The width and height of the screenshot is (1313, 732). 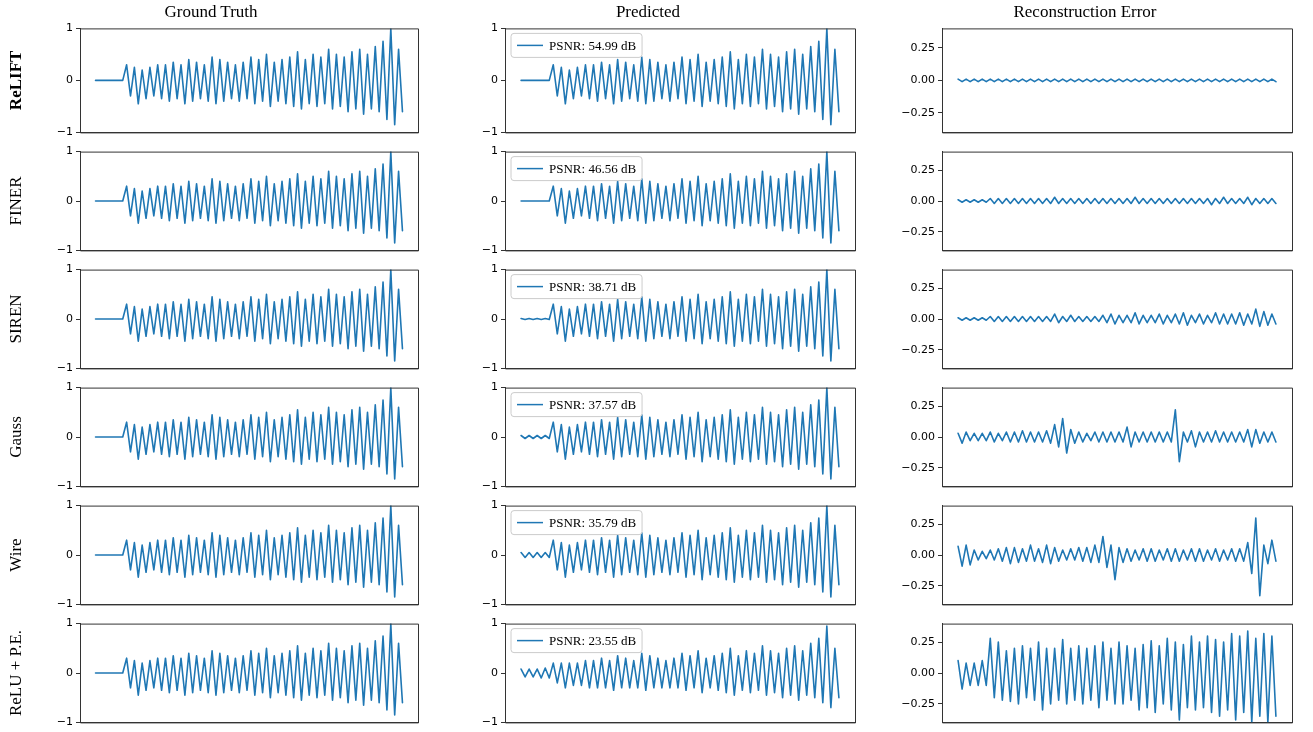 What do you see at coordinates (15, 80) in the screenshot?
I see `y-axis-title: ReLIFT` at bounding box center [15, 80].